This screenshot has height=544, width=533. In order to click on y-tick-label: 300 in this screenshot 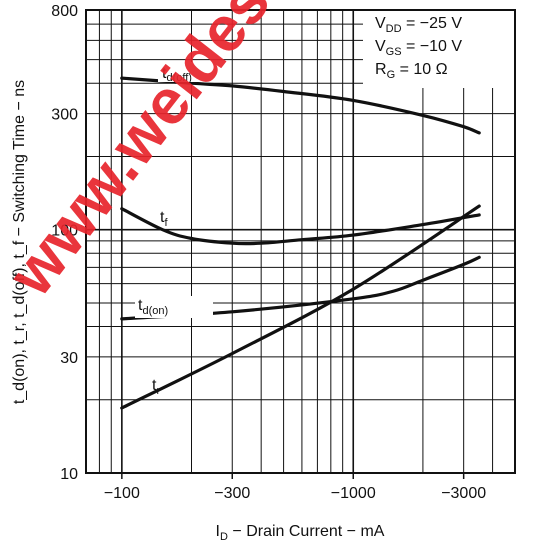, I will do `click(64, 115)`.